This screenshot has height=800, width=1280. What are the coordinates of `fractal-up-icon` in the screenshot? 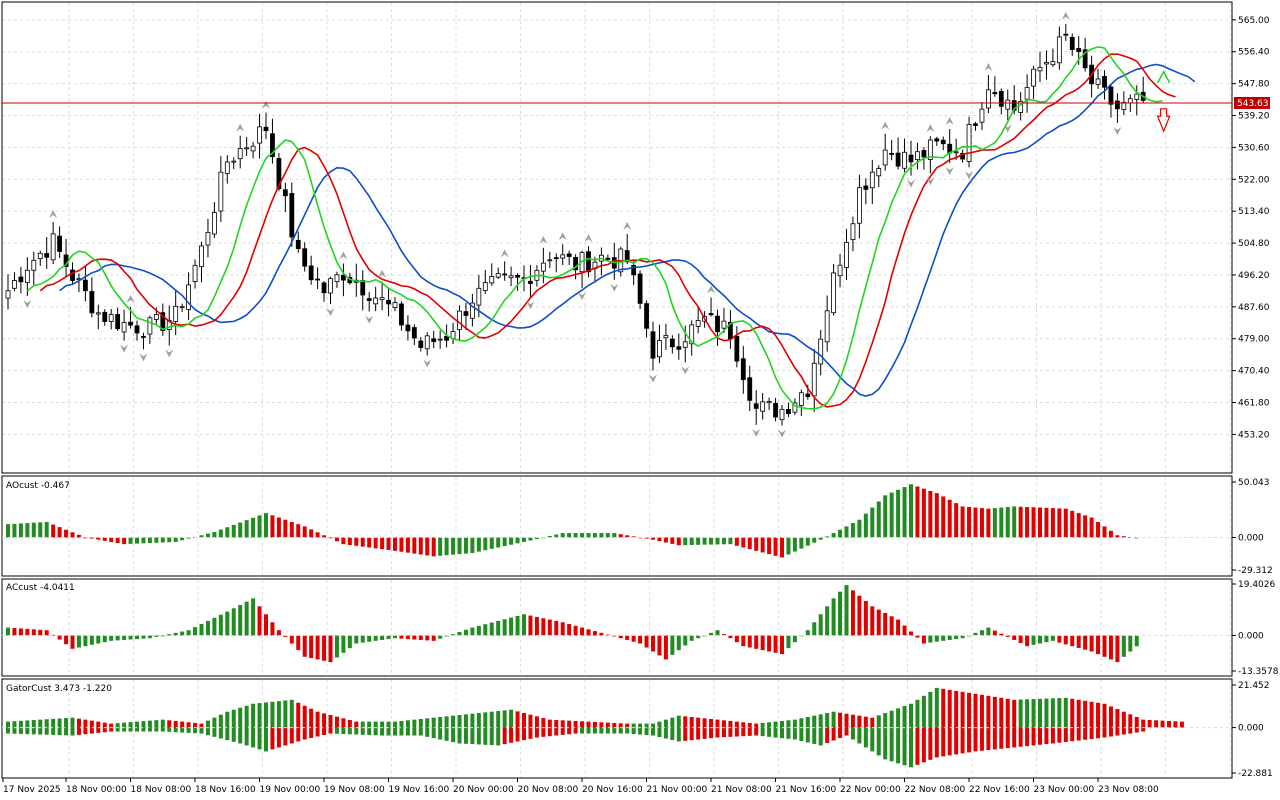 It's located at (382, 273).